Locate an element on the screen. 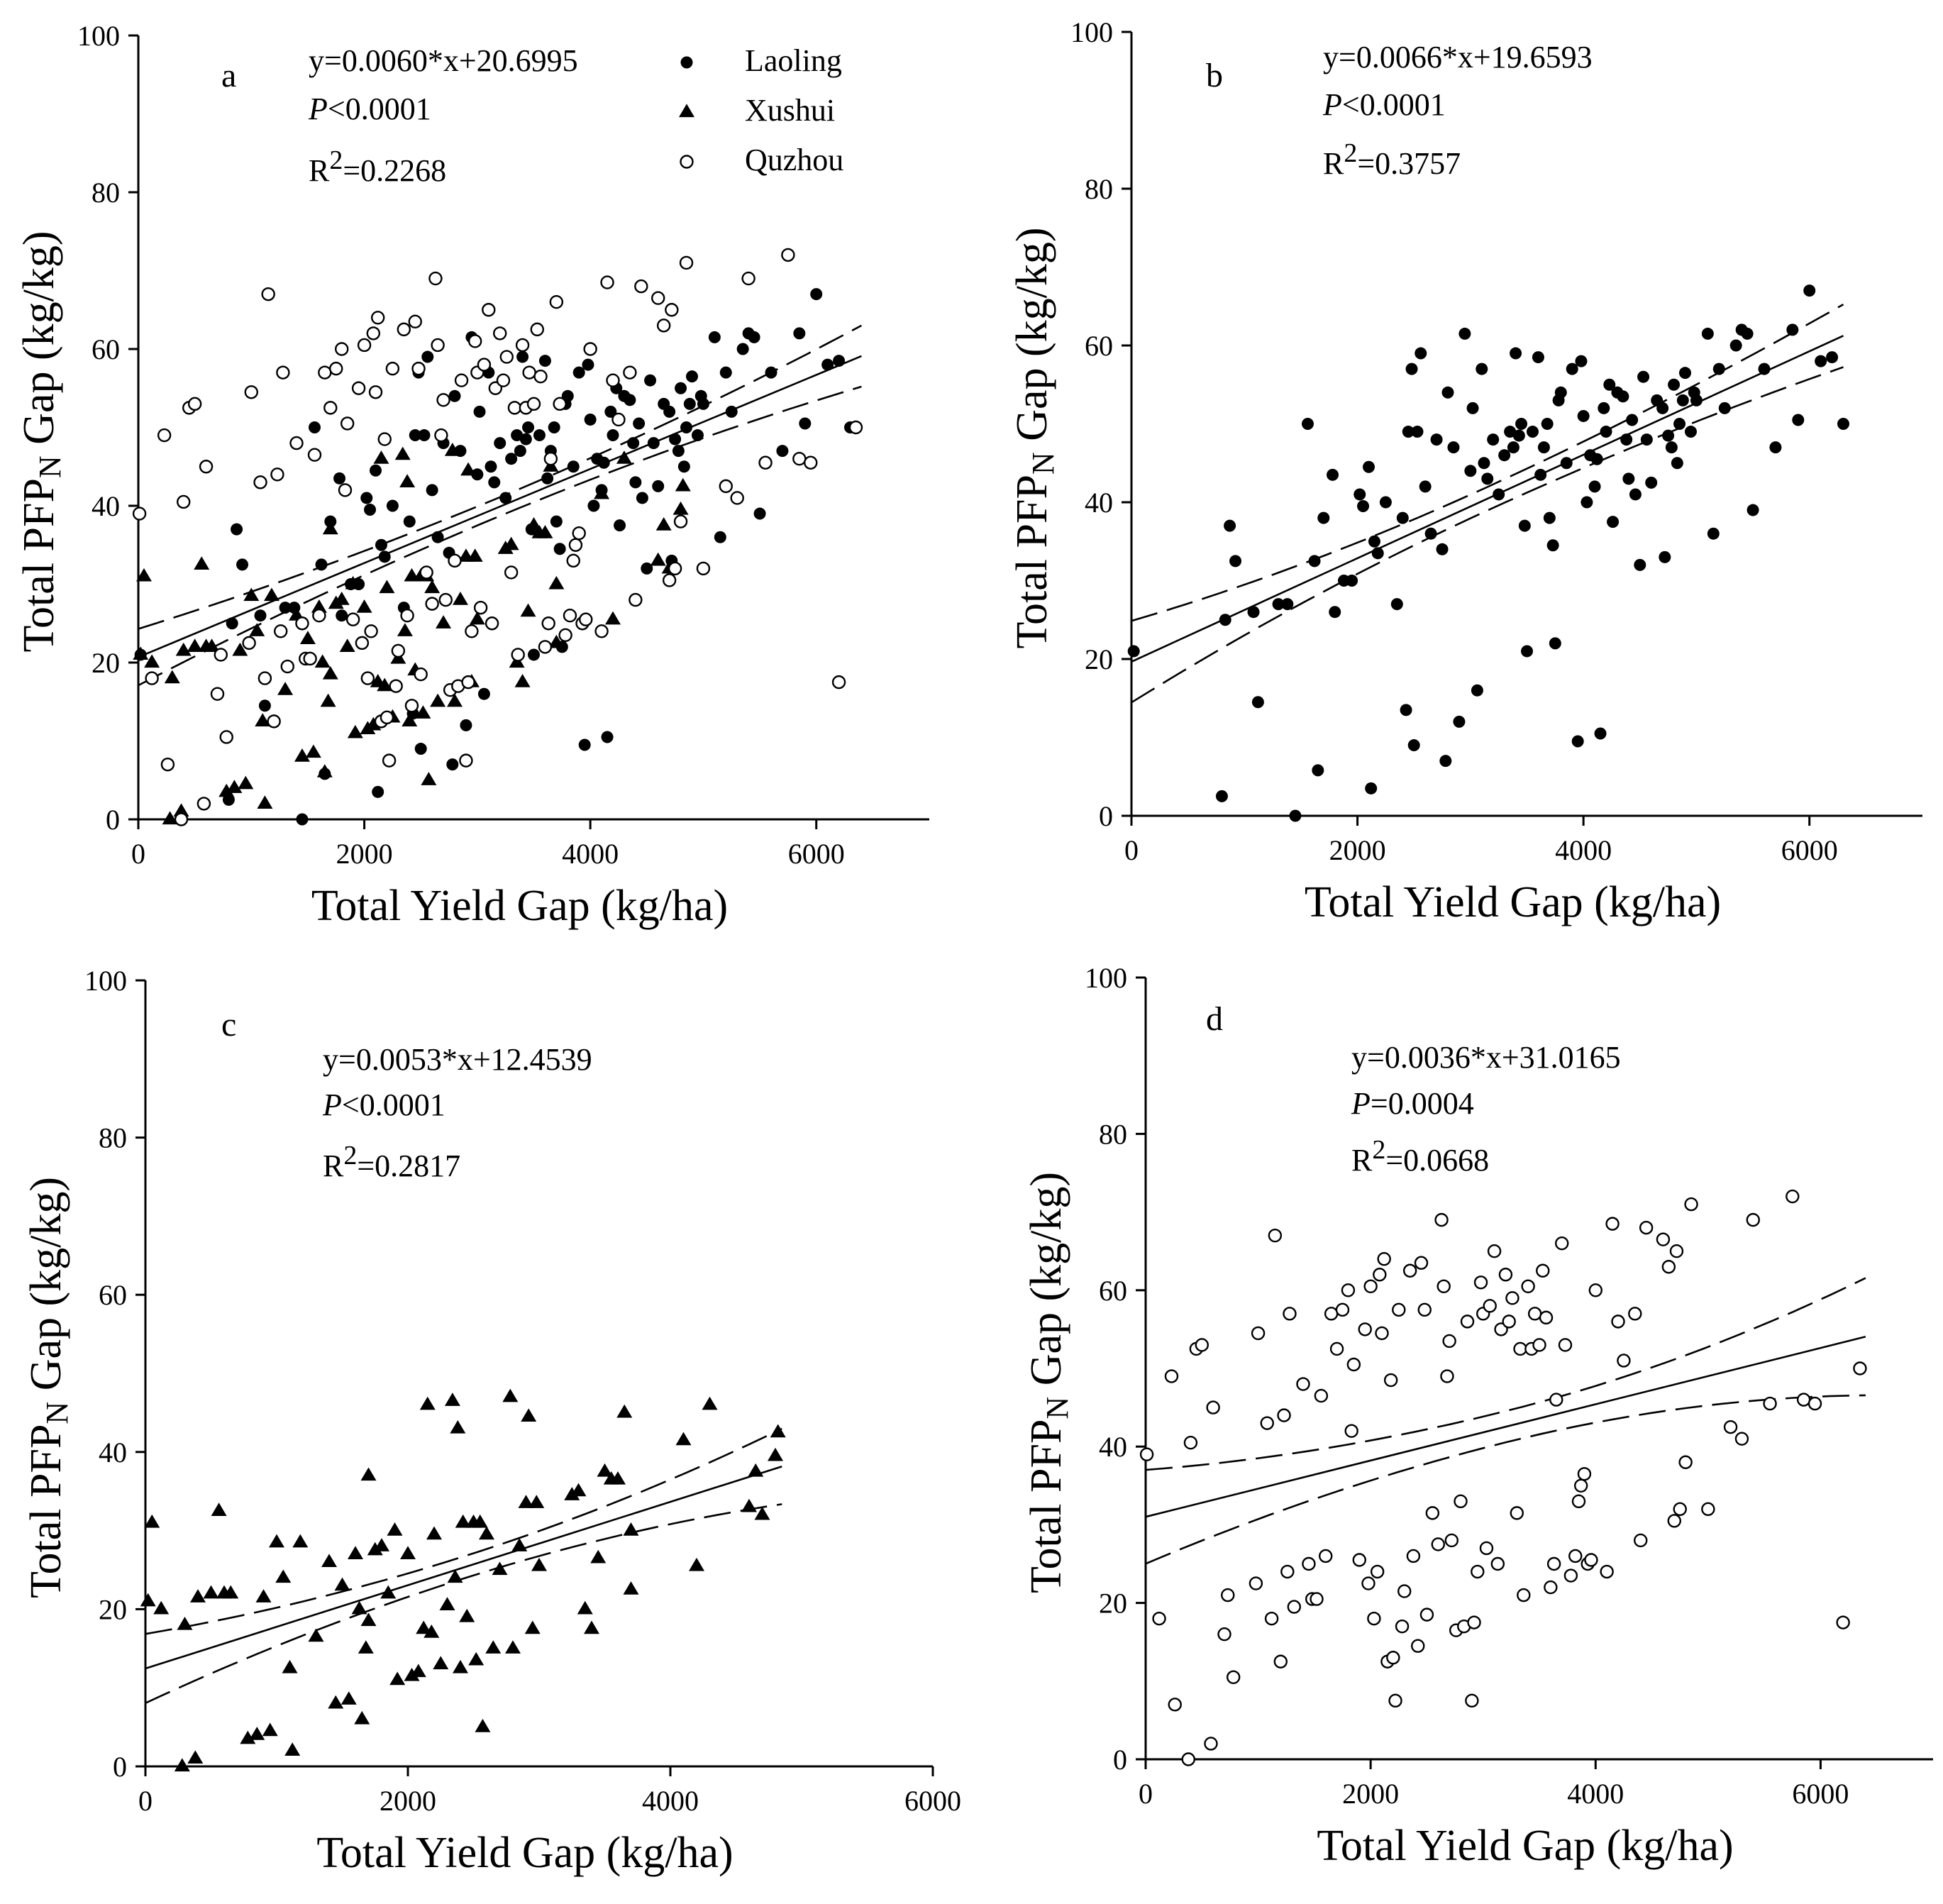  p-value: P=0.0004 is located at coordinates (1412, 1104).